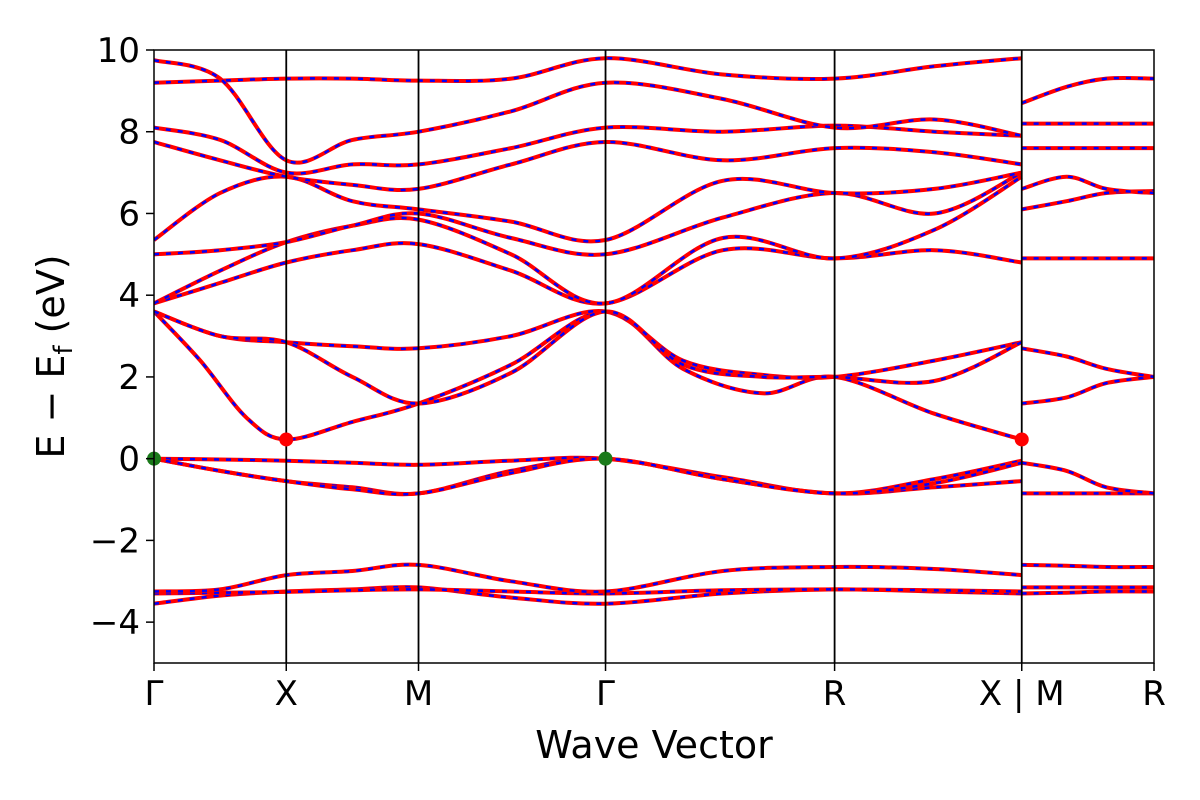 The image size is (1200, 800). I want to click on y-tick-label-1: −2, so click(115, 541).